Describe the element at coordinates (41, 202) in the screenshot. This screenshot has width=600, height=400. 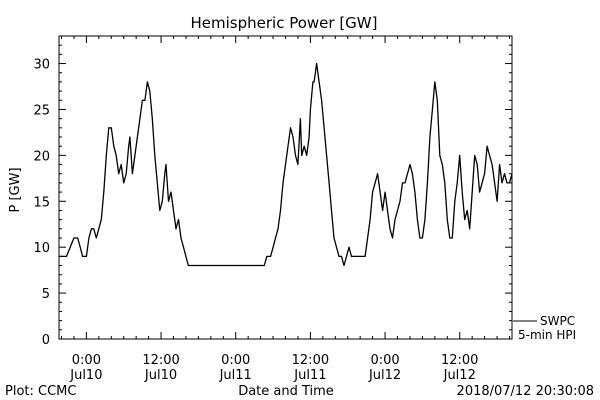
I see `y-tick-label: 15` at that location.